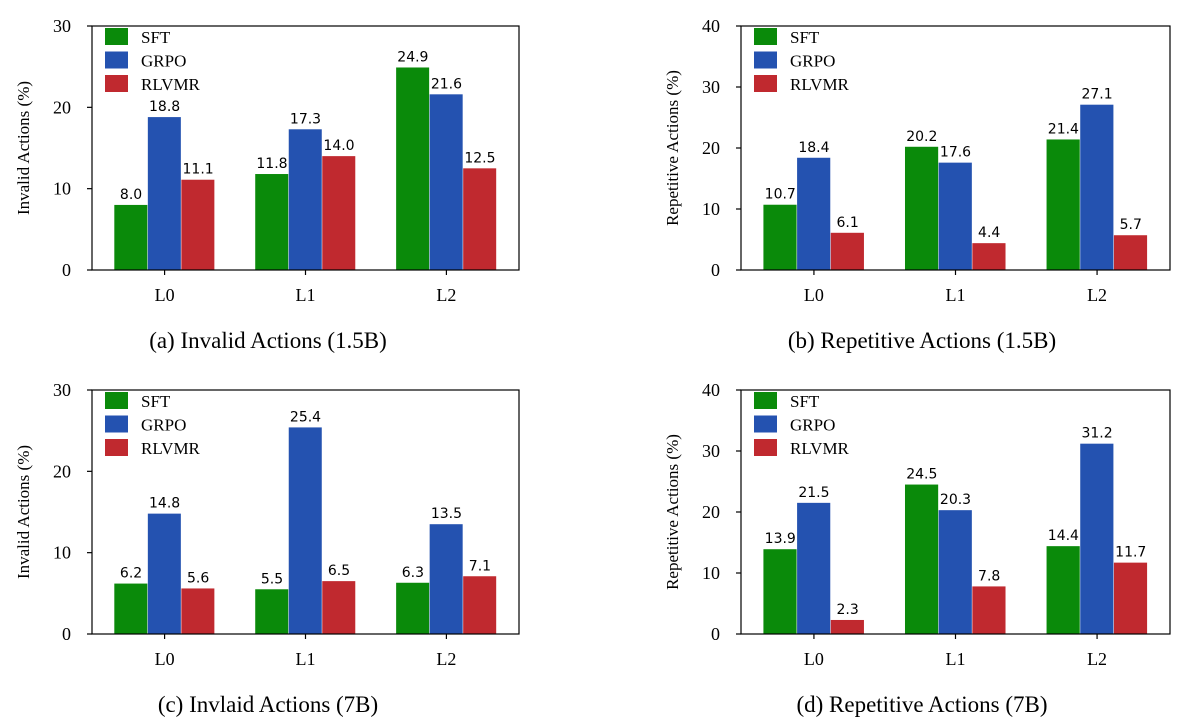 This screenshot has height=726, width=1191. I want to click on data-label: 4.4, so click(989, 233).